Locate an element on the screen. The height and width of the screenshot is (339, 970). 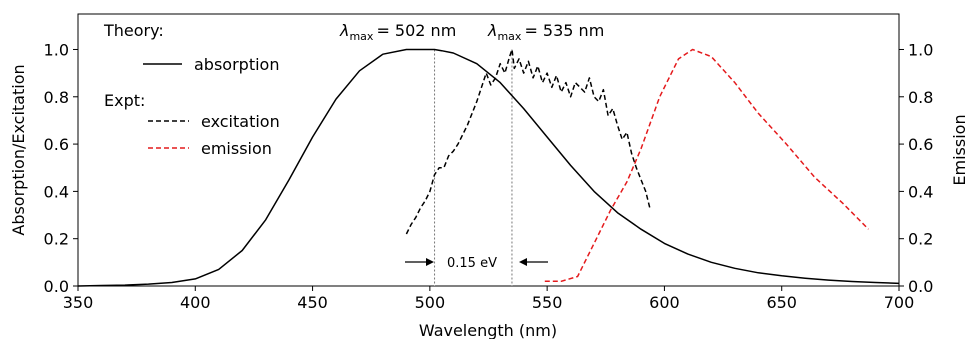
x-axis-ticks: 350 400 450 500 550 600 650 700 is located at coordinates (489, 299).